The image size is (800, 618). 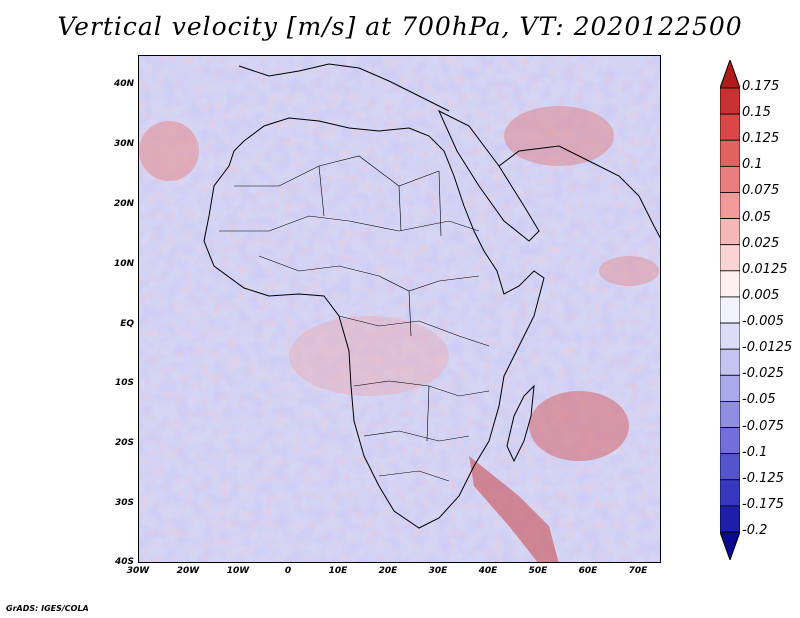 What do you see at coordinates (169, 151) in the screenshot?
I see `ascent-zone-atlantic` at bounding box center [169, 151].